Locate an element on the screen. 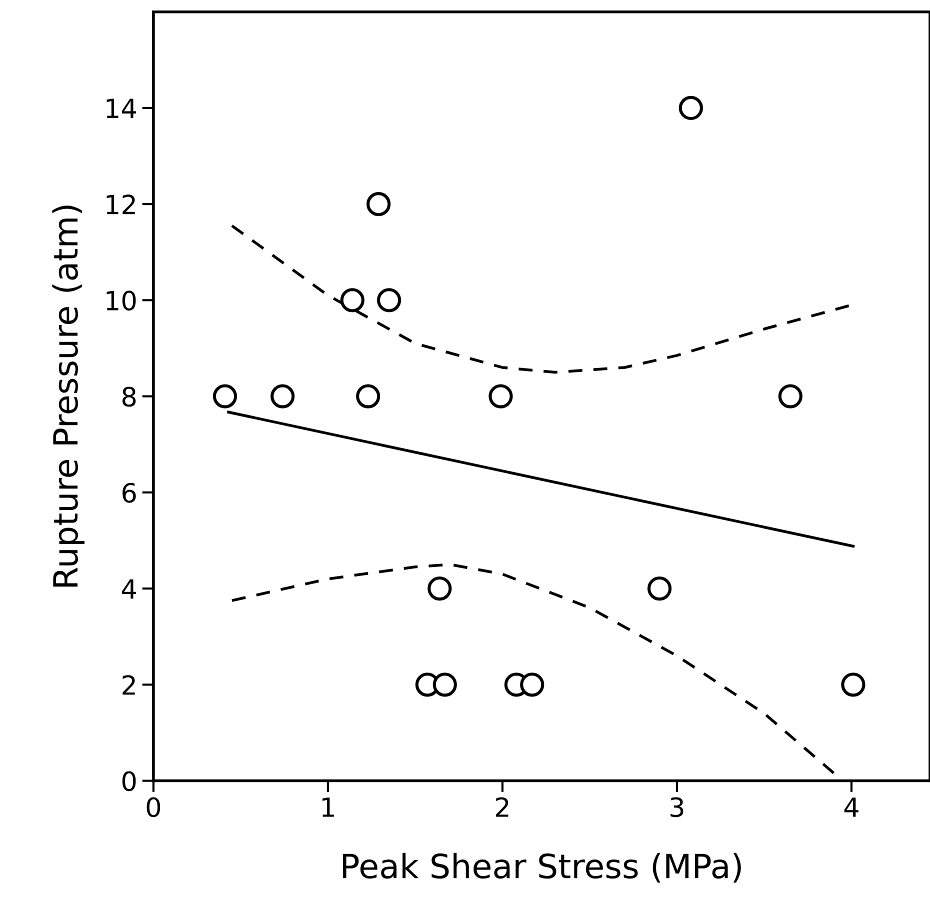 The width and height of the screenshot is (930, 910). y-tick-label: 0 is located at coordinates (129, 781).